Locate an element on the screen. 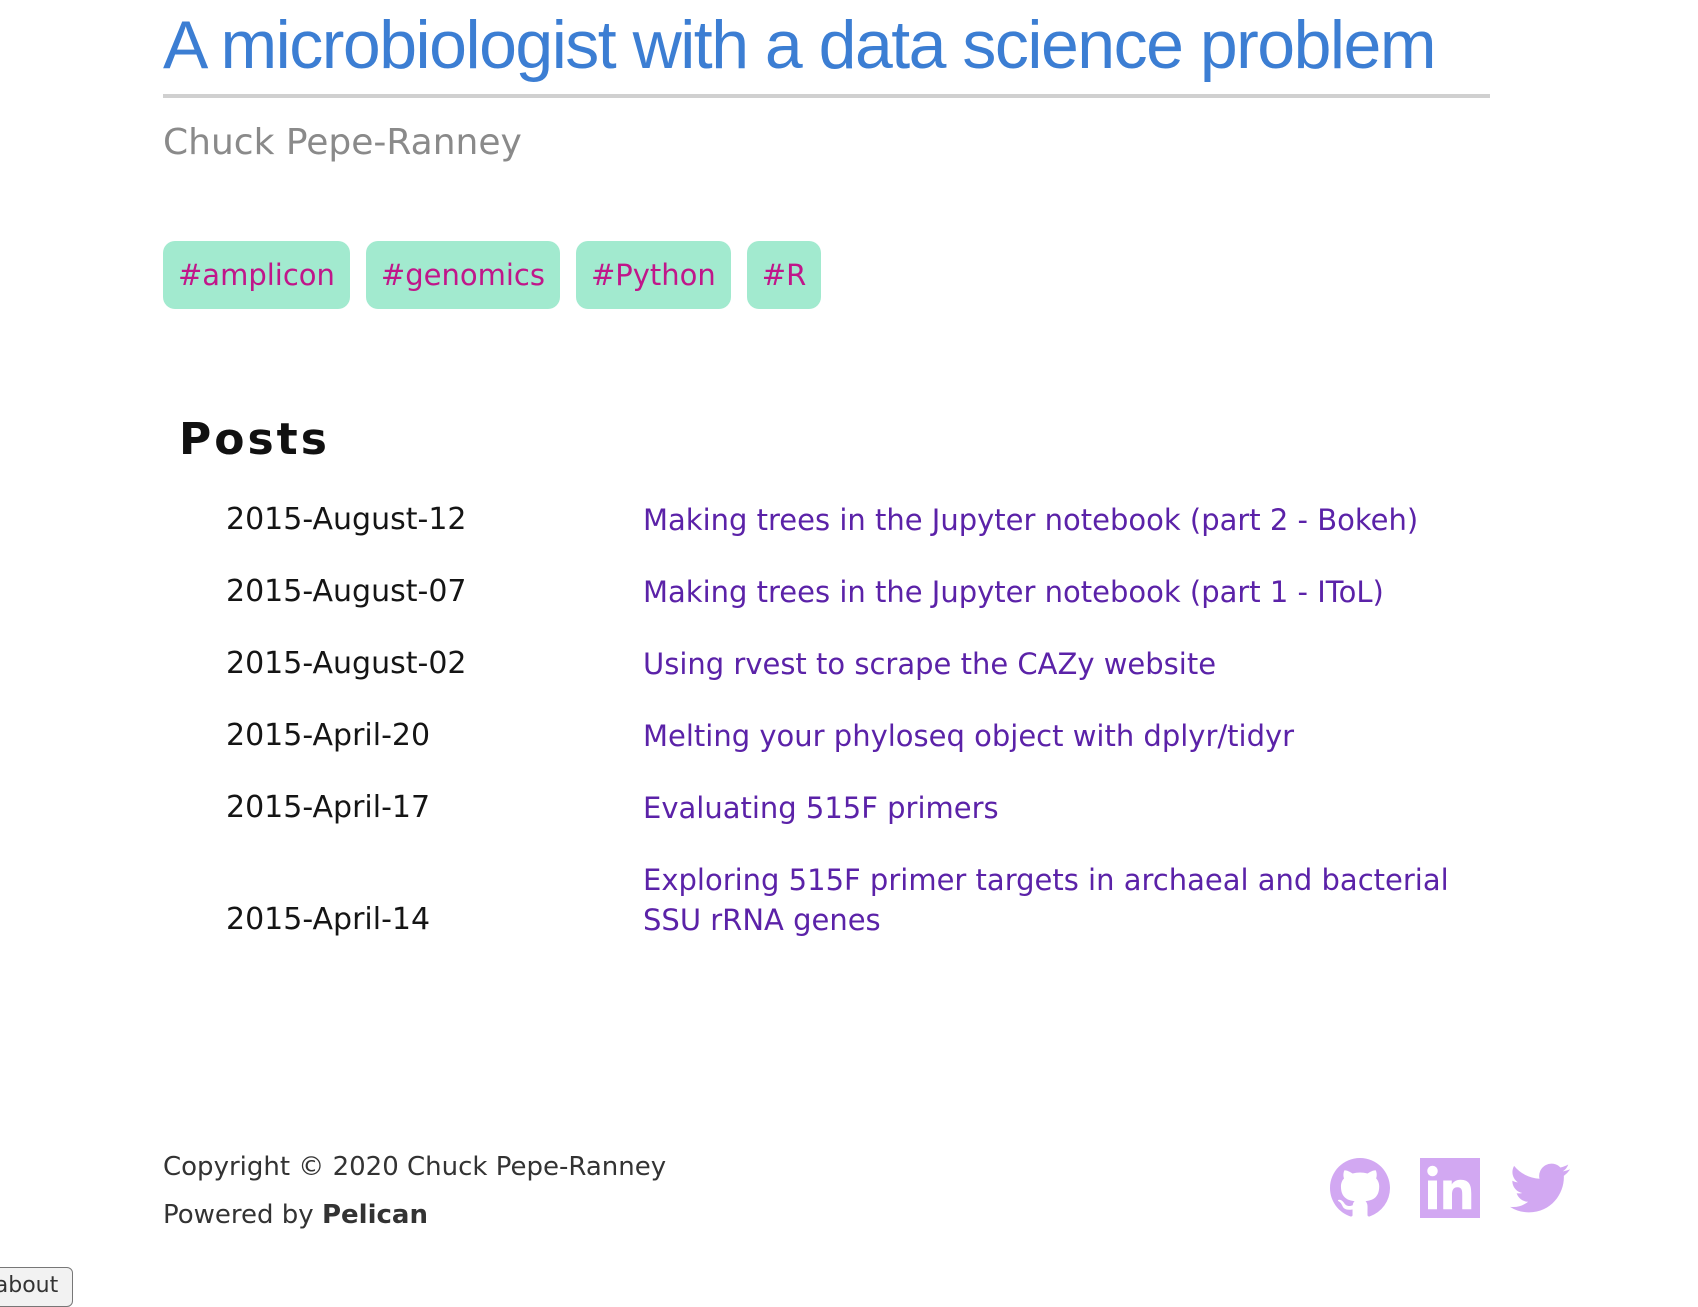 Image resolution: width=1698 pixels, height=1307 pixels. powered-by: Powered by Pelican is located at coordinates (295, 1215).